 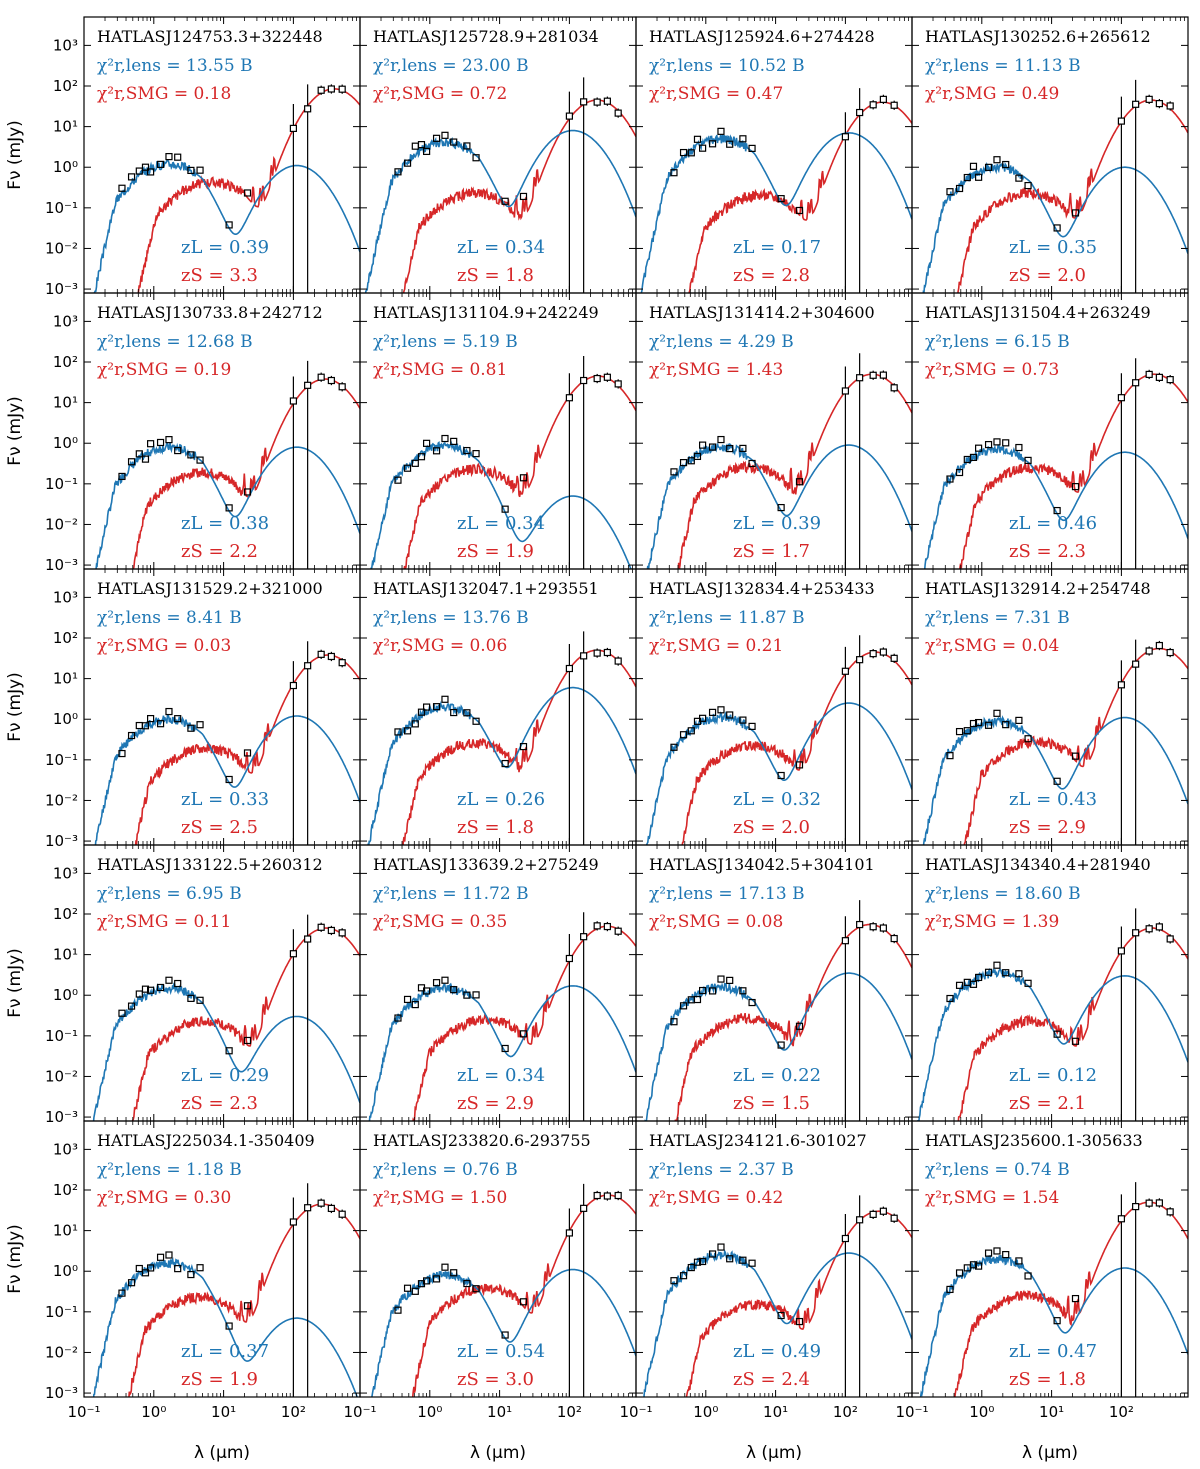 What do you see at coordinates (777, 1351) in the screenshot?
I see `z-lens-label: zL = 0.49` at bounding box center [777, 1351].